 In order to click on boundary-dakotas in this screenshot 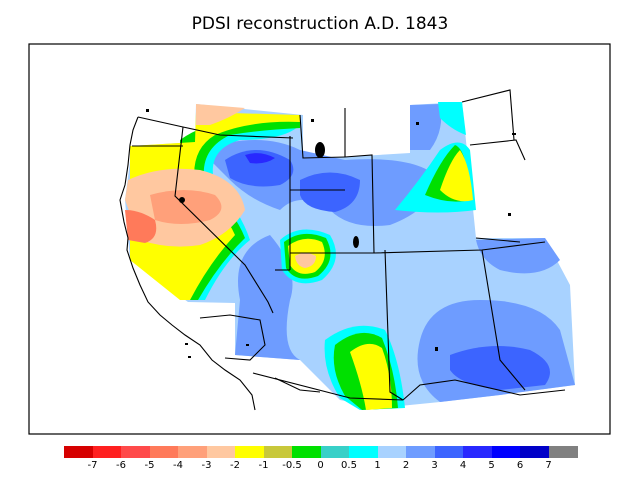, I will do `click(488, 115)`.